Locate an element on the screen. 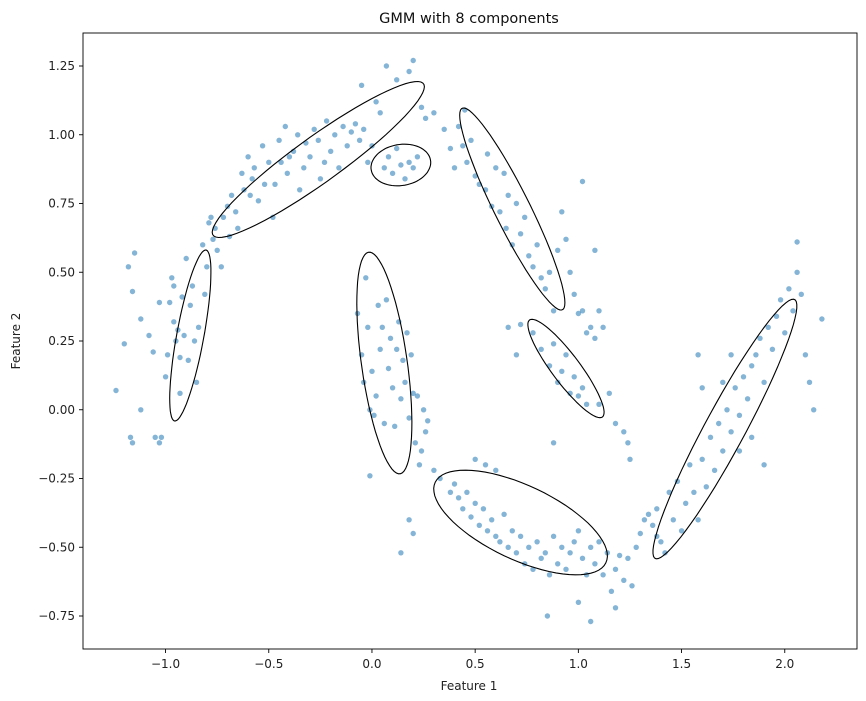 This screenshot has width=866, height=701. y-tick-label: 0.50 is located at coordinates (61, 272).